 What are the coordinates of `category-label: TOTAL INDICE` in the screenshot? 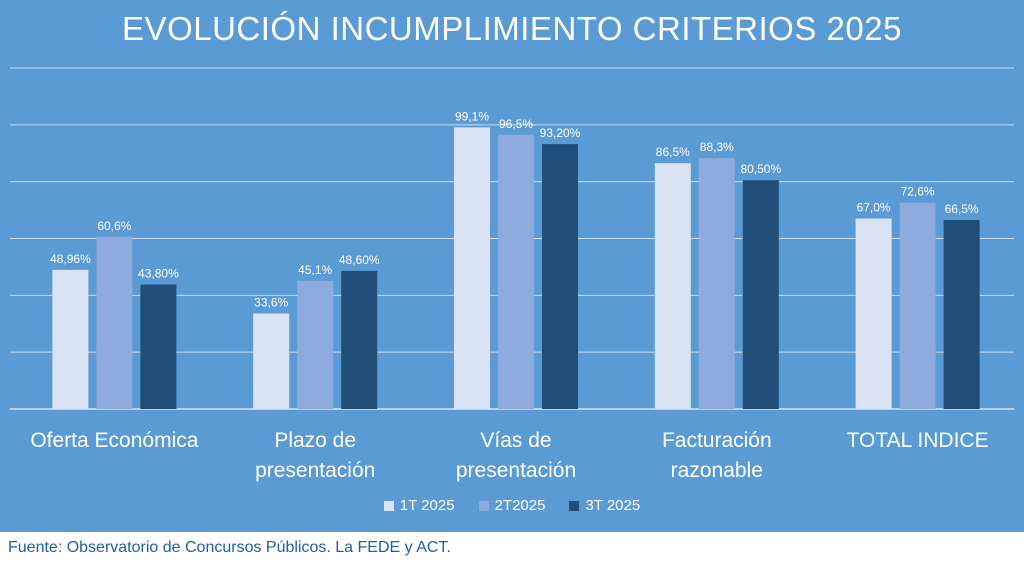 It's located at (917, 440).